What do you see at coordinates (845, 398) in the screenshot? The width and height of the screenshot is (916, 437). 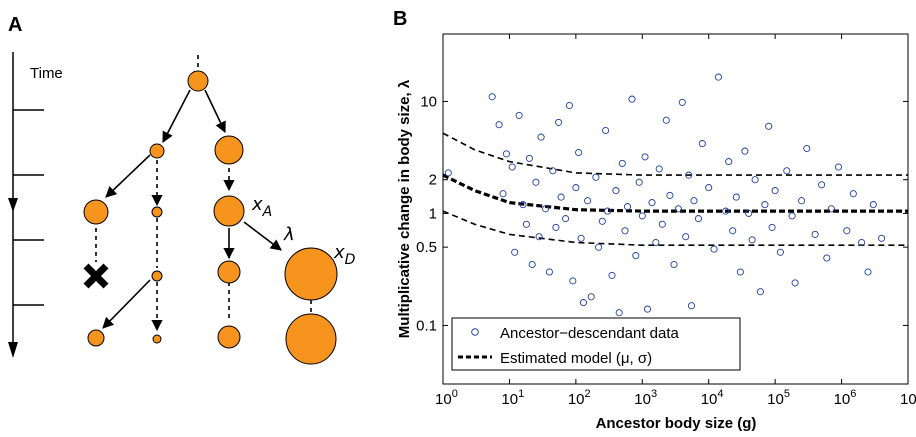 I see `x-tick-label: 10⁶` at bounding box center [845, 398].